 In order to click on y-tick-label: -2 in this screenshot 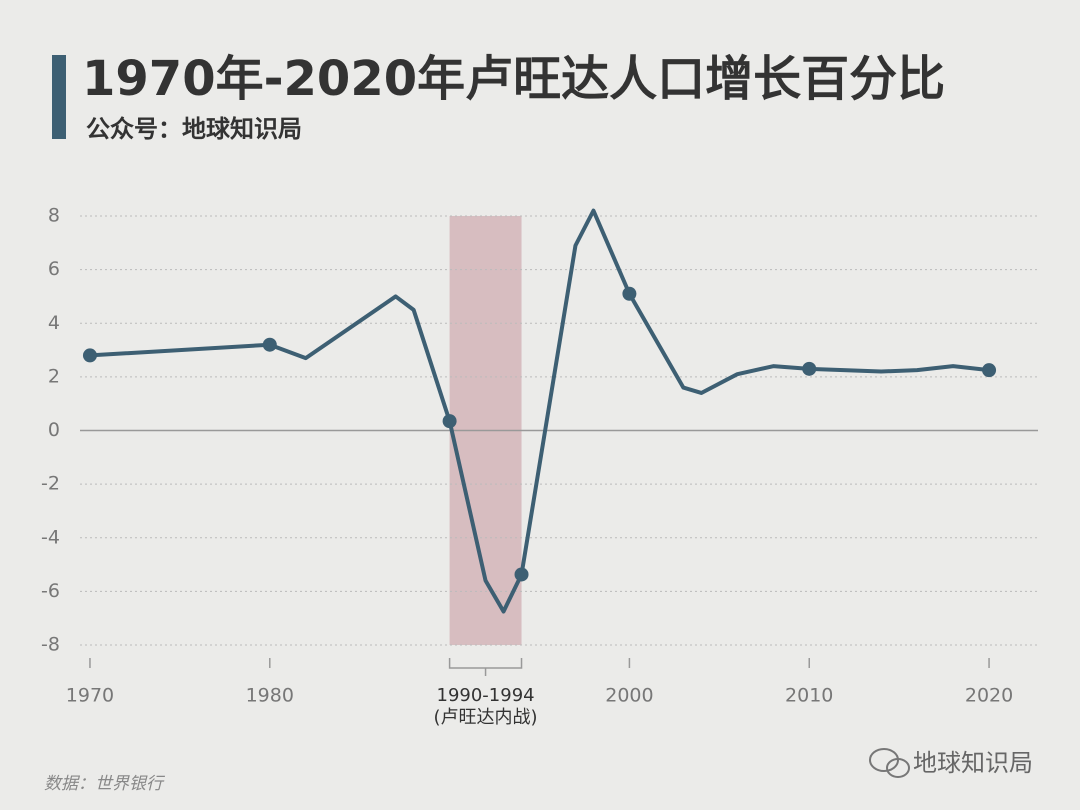, I will do `click(50, 484)`.